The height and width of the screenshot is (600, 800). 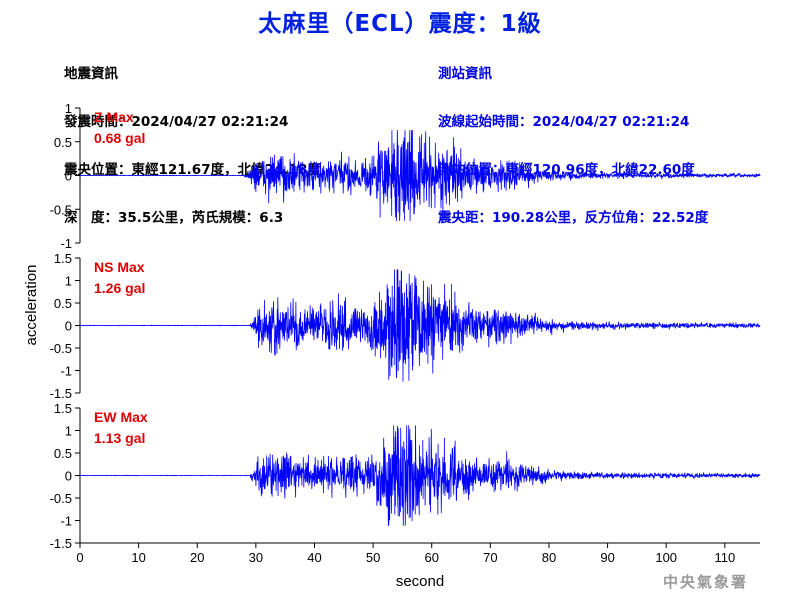 I want to click on waveform-ew, so click(x=420, y=475).